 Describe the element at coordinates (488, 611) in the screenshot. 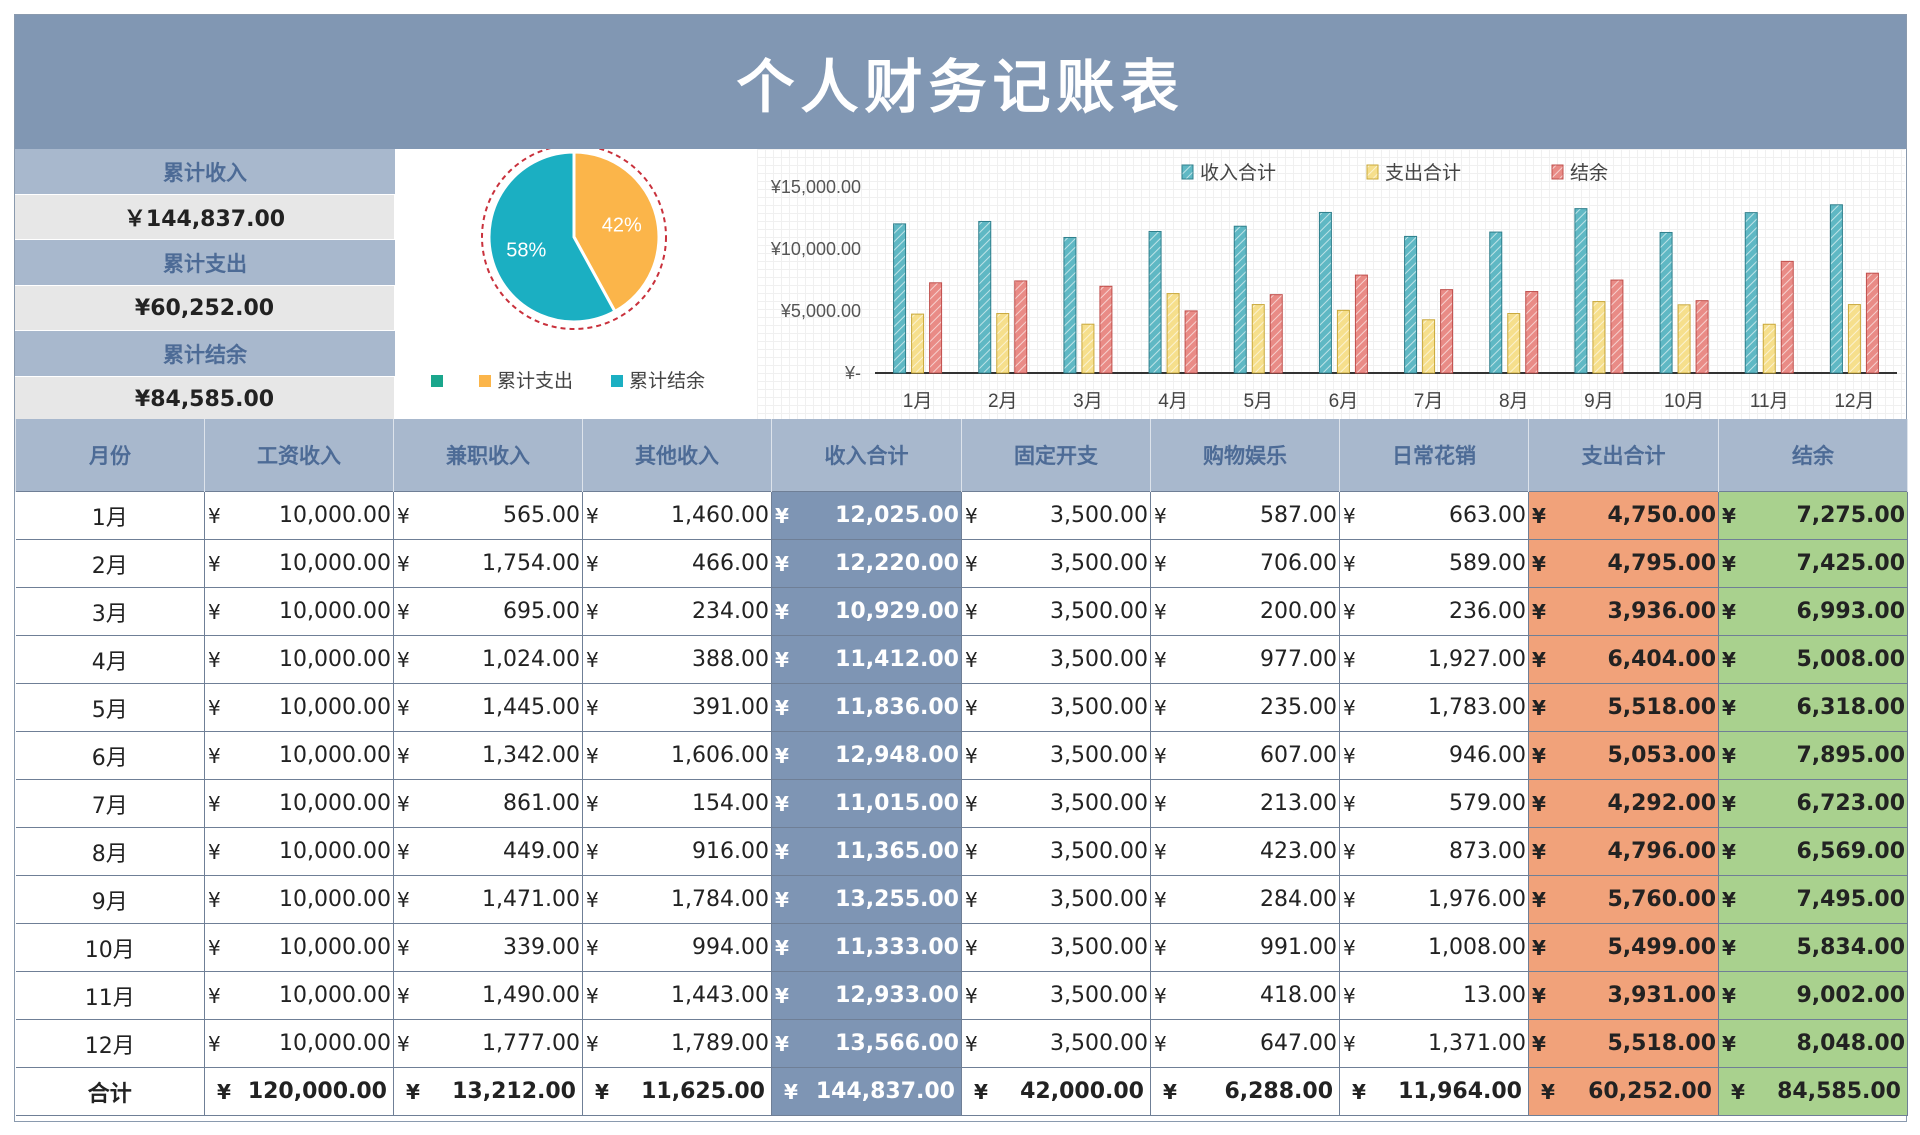

I see `table-cell: ¥695.00` at that location.